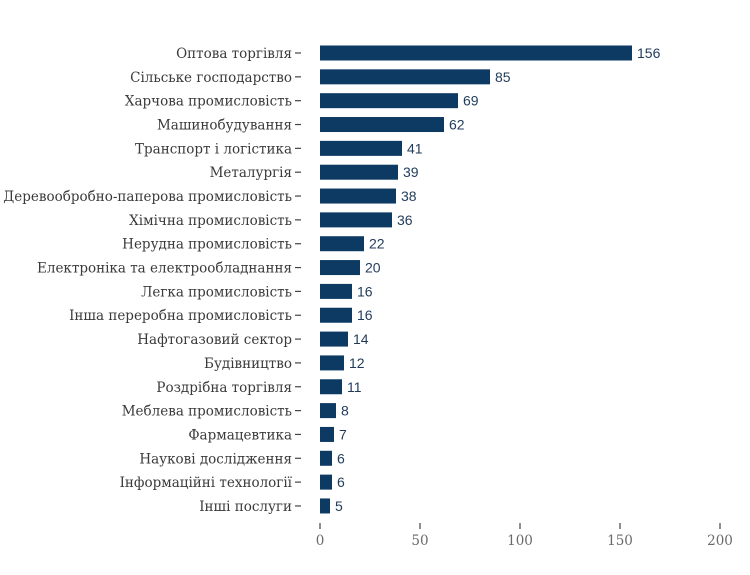  I want to click on category-label: Інші послуги, so click(245, 507).